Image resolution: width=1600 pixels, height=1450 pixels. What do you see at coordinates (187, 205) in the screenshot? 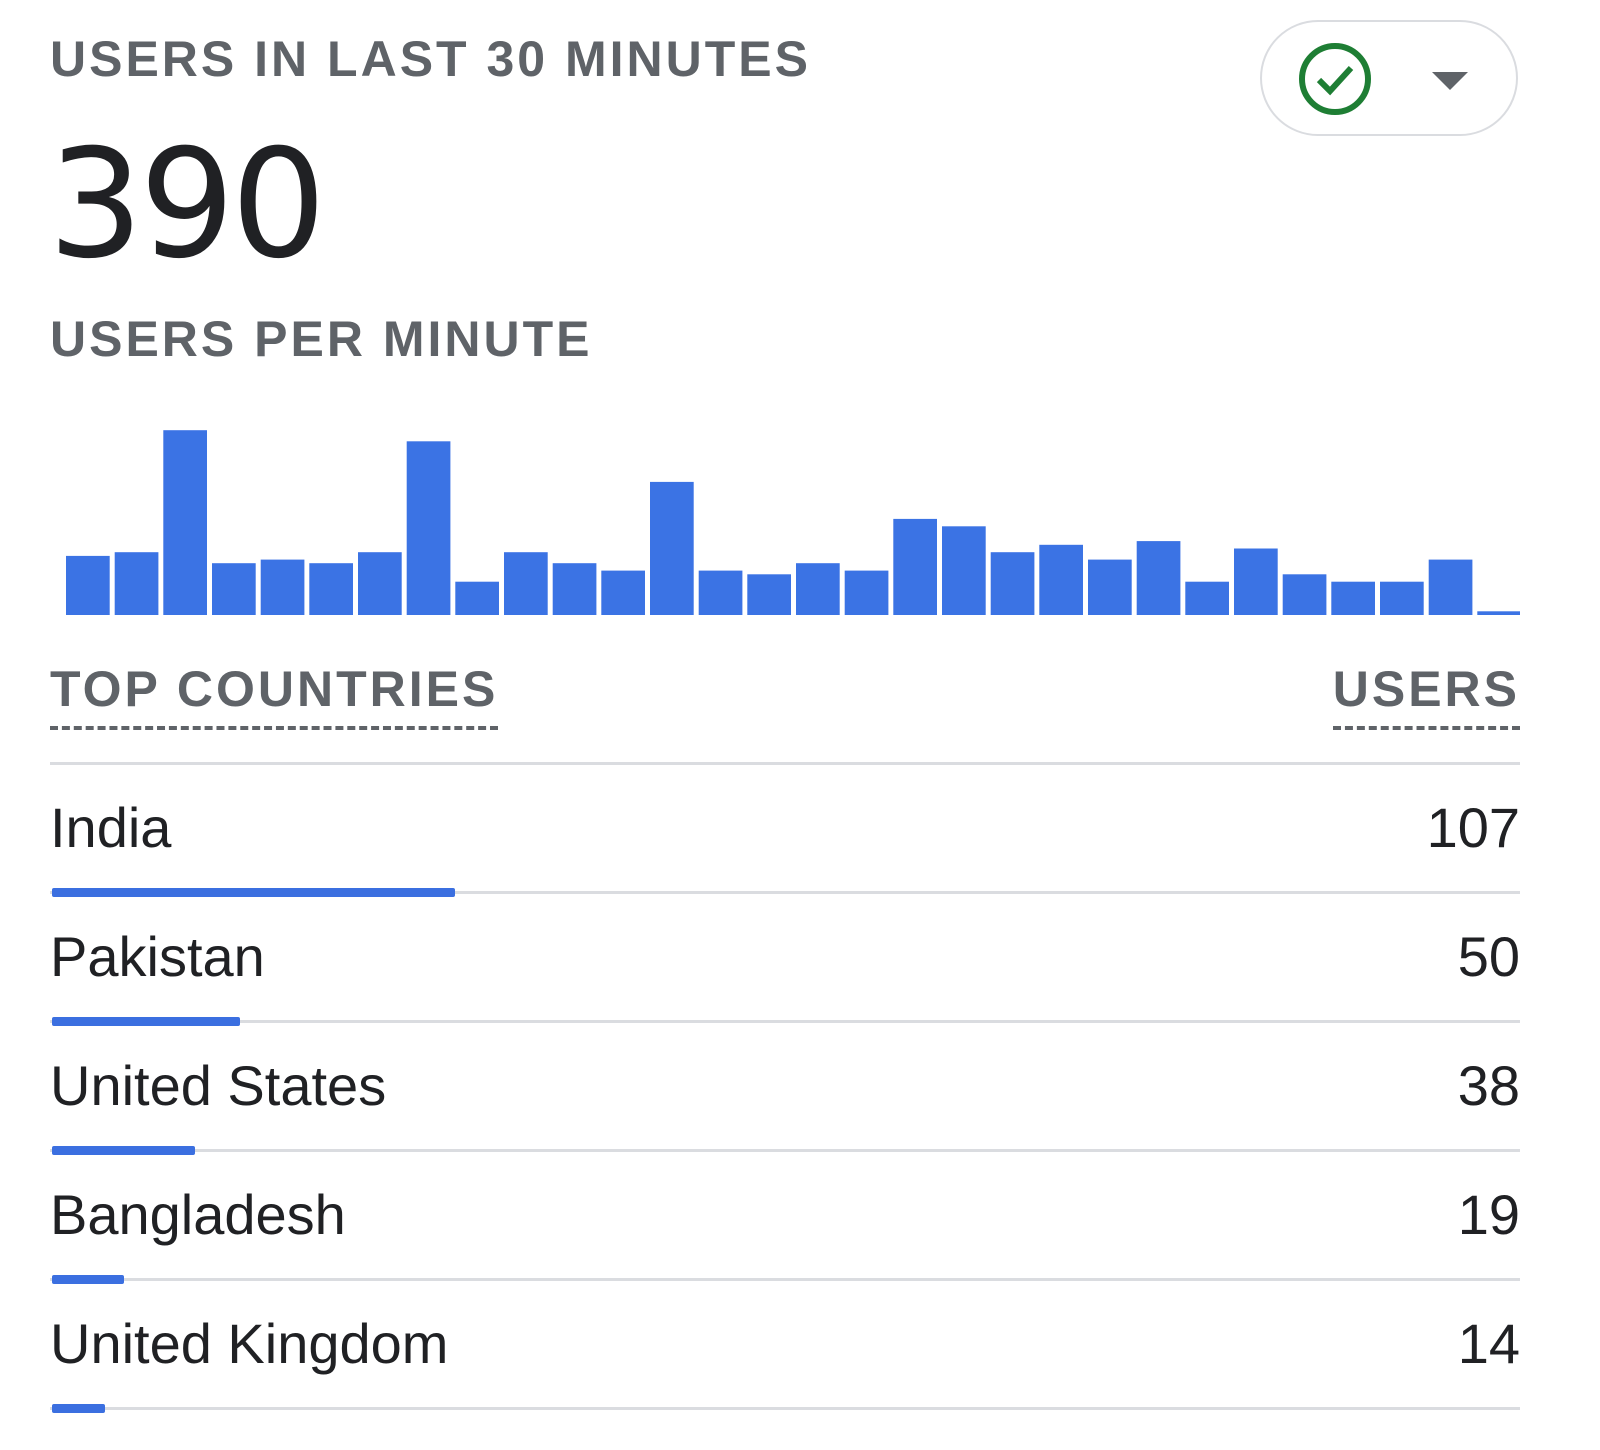
I see `total-users-count: 390` at bounding box center [187, 205].